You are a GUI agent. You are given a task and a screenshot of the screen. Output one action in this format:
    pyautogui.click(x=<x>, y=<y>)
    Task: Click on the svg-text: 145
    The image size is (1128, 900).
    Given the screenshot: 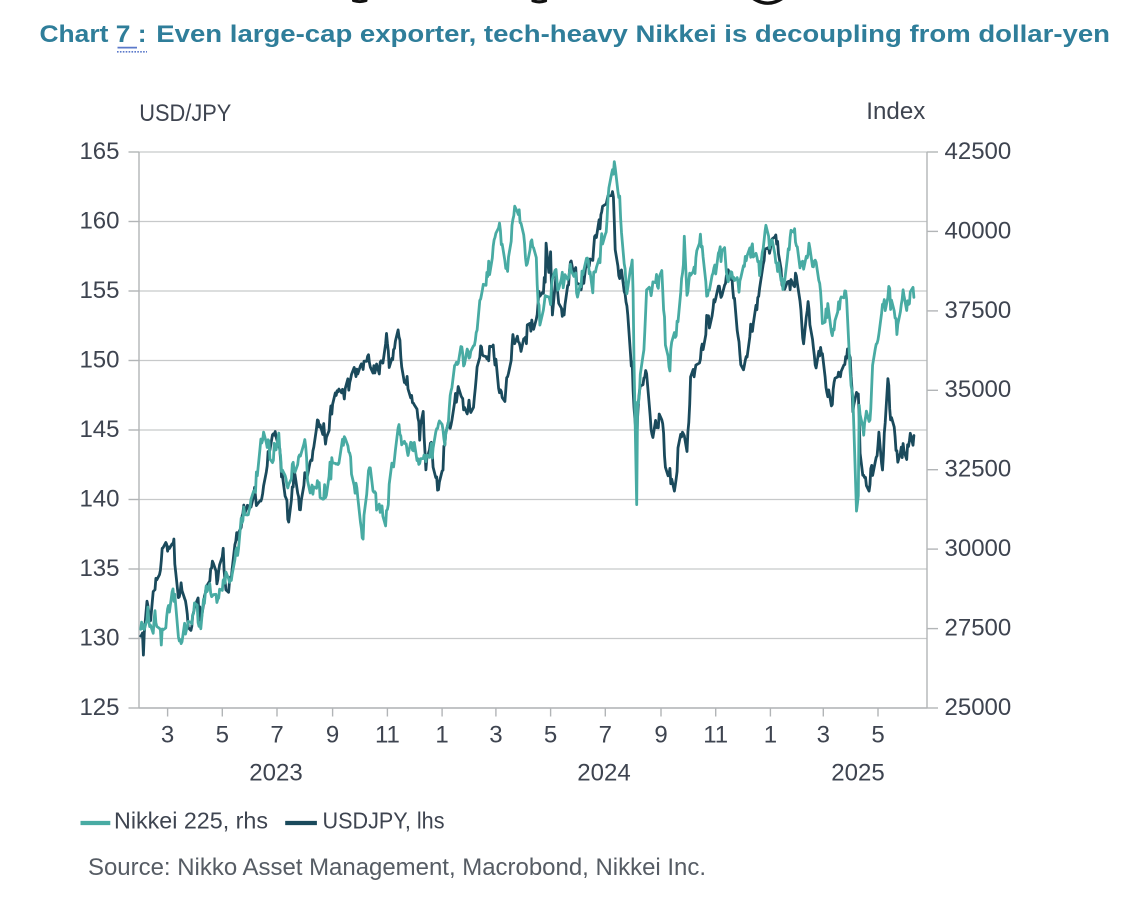 What is the action you would take?
    pyautogui.click(x=99, y=429)
    